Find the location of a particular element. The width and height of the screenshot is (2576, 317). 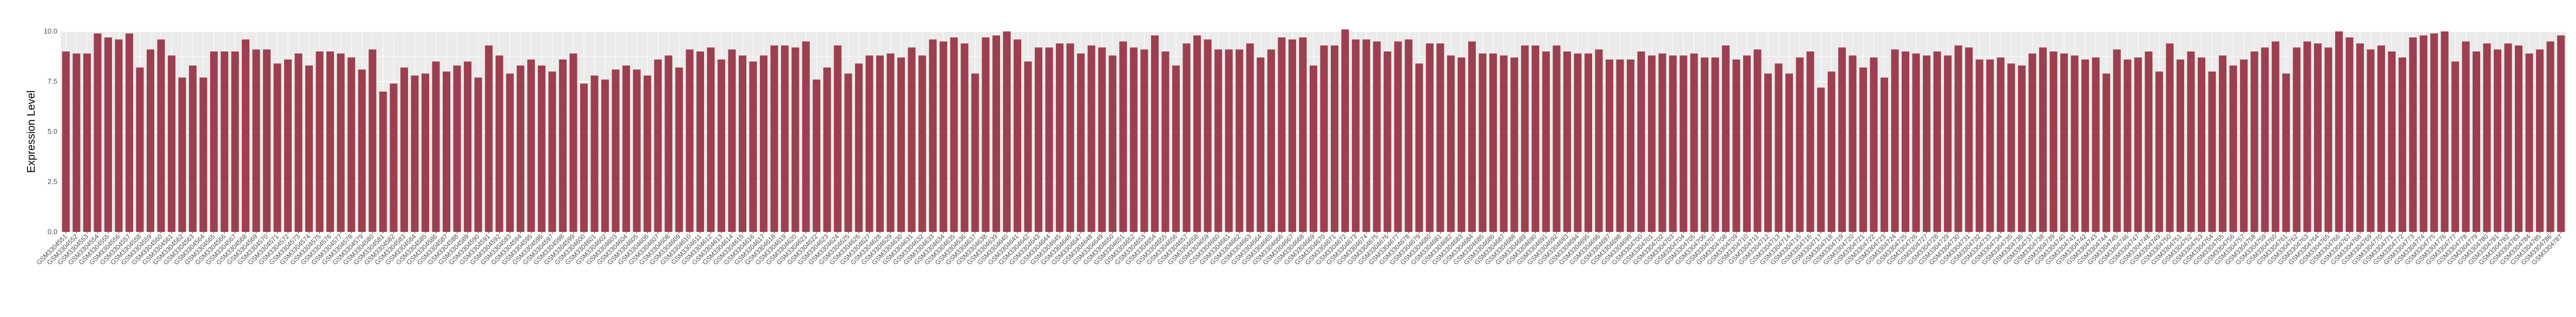

y-tick-label: 10.0 is located at coordinates (50, 31).